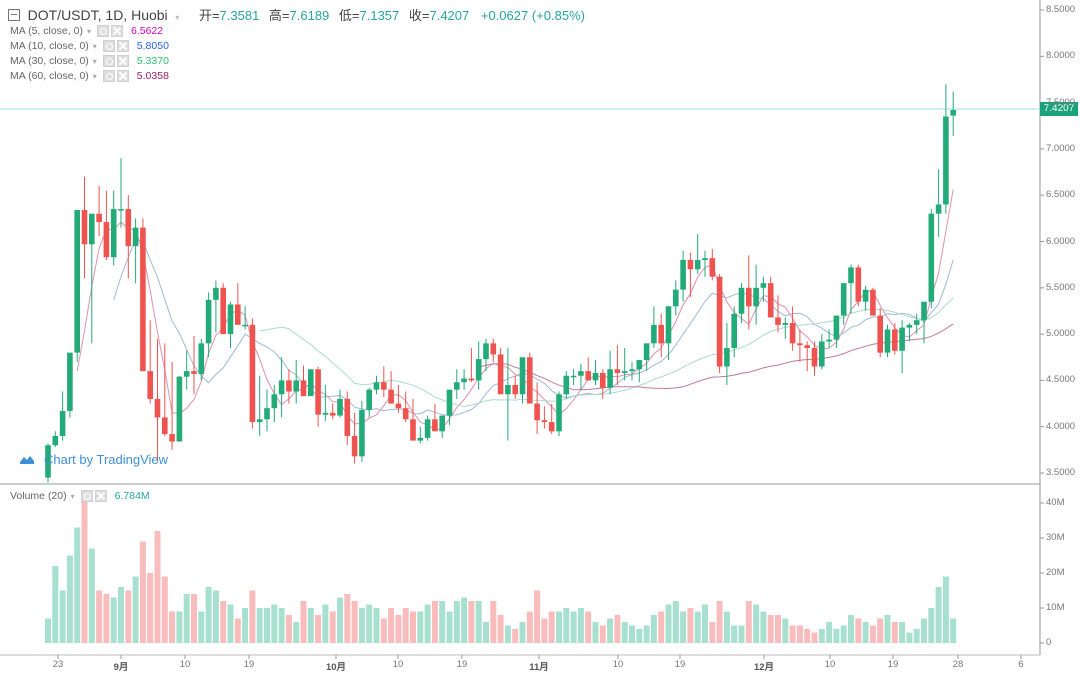 Image resolution: width=1080 pixels, height=675 pixels. What do you see at coordinates (1061, 287) in the screenshot?
I see `price-tick-label: 5.5000` at bounding box center [1061, 287].